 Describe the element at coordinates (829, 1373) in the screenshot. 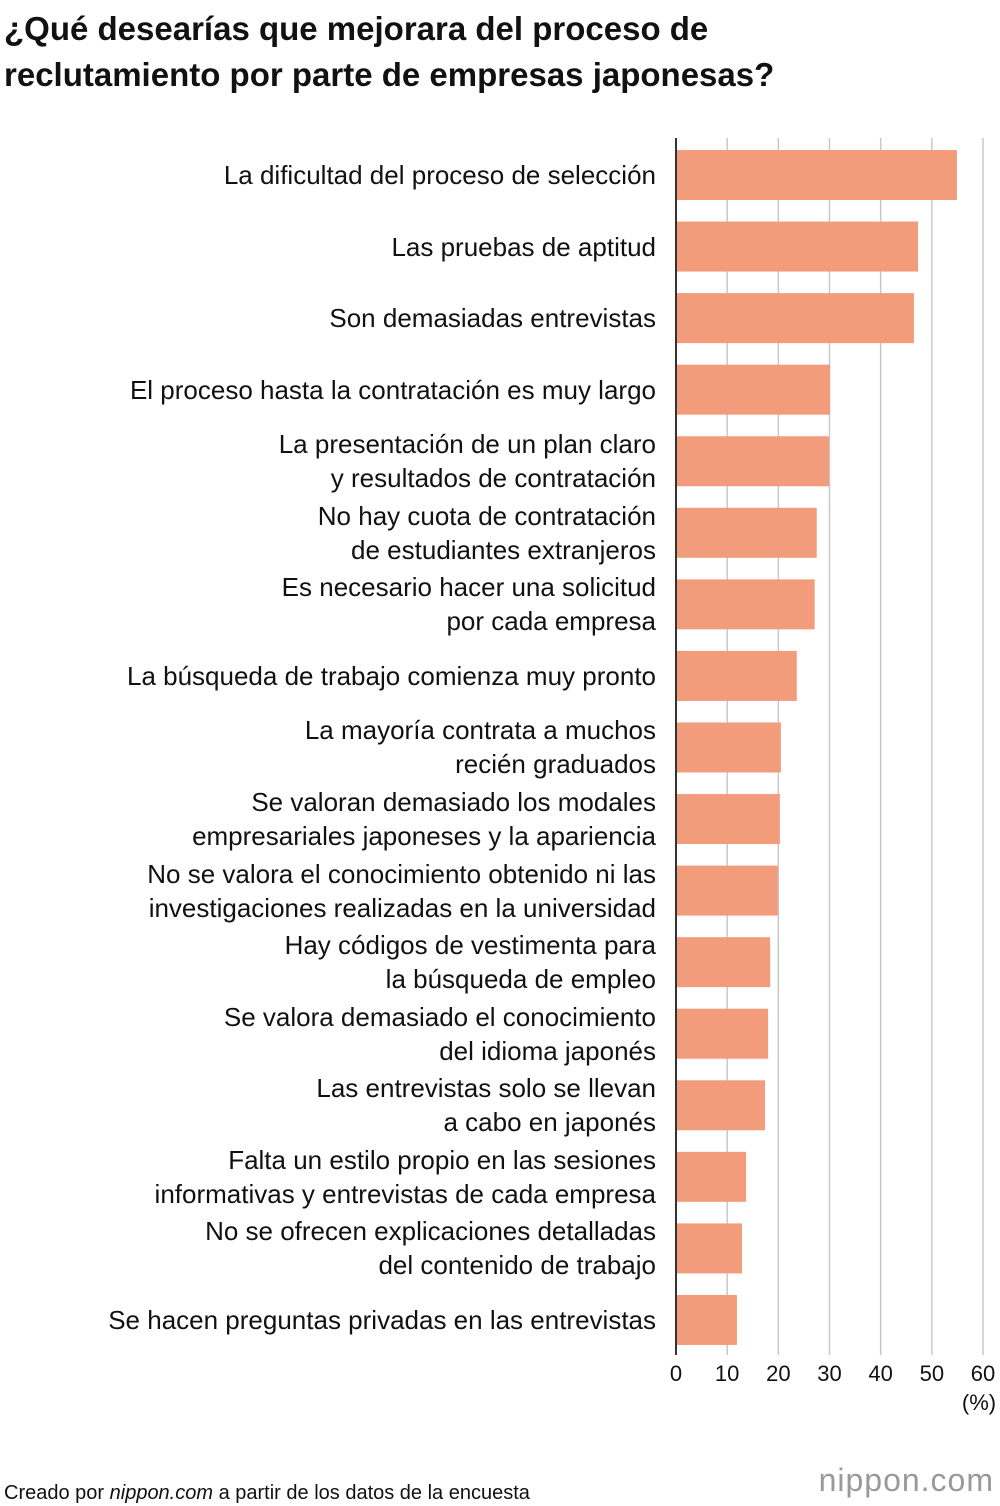

I see `x-tick-label: 30` at that location.